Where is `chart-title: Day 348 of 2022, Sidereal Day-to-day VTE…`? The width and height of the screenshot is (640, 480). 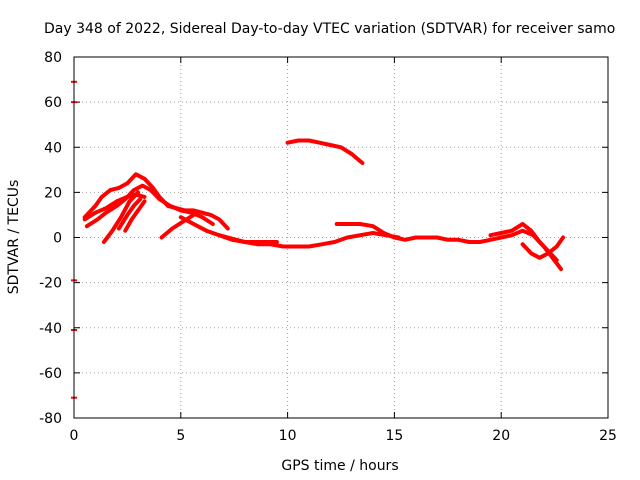
chart-title: Day 348 of 2022, Sidereal Day-to-day VTE… is located at coordinates (329, 29).